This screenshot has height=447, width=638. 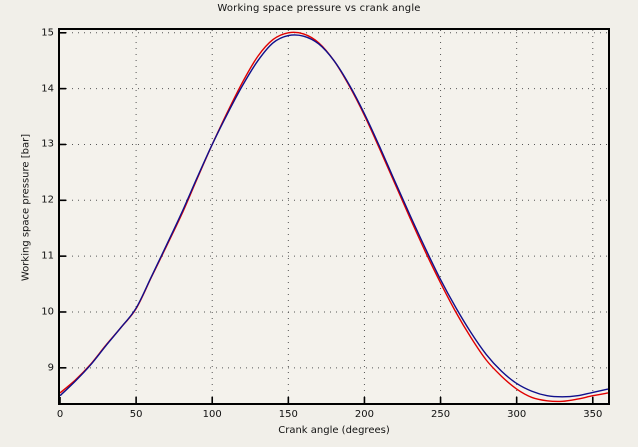 I want to click on y-tick-label: 15, so click(x=47, y=33).